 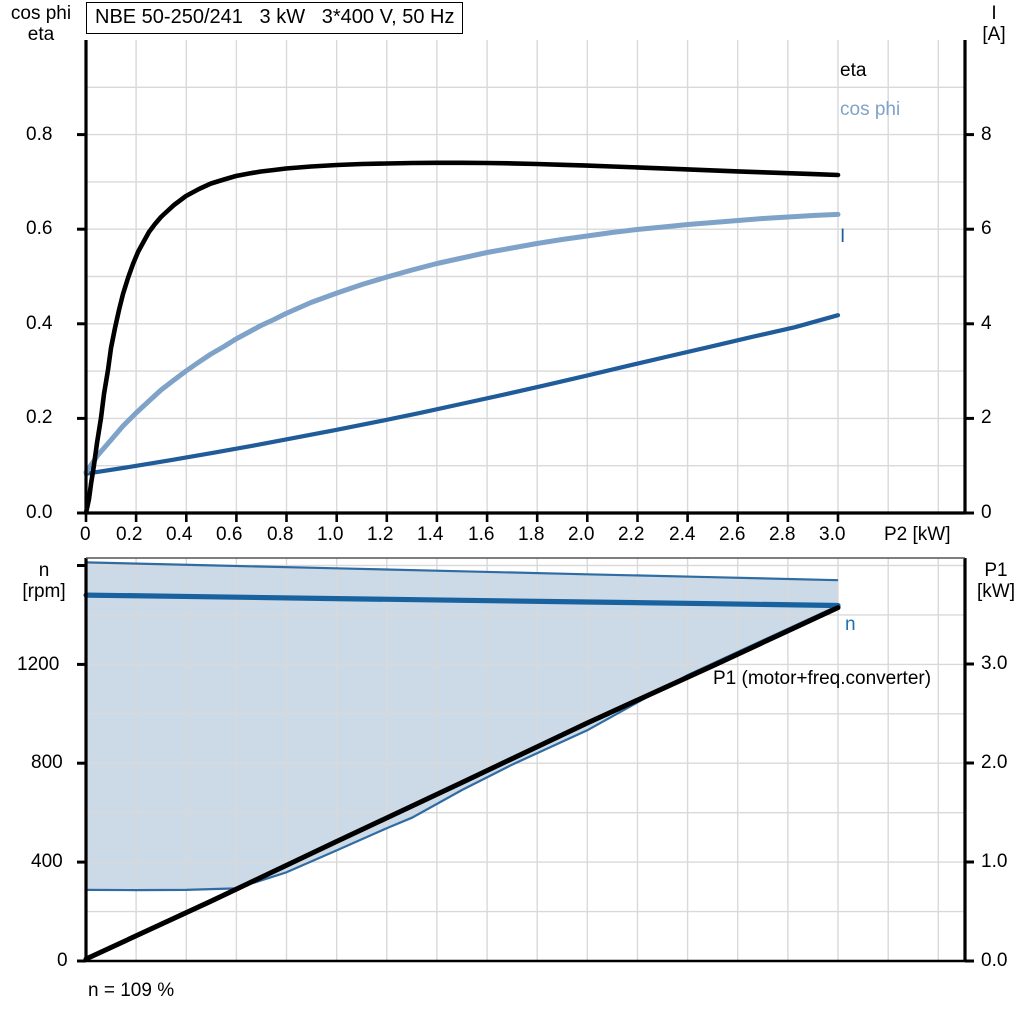 What do you see at coordinates (39, 134) in the screenshot?
I see `top-left-tick-4: 0.8` at bounding box center [39, 134].